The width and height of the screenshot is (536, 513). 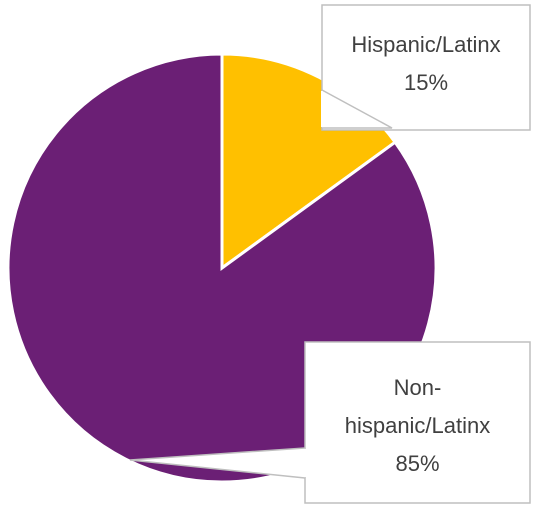 I want to click on data-label-category: Non-, so click(x=418, y=387).